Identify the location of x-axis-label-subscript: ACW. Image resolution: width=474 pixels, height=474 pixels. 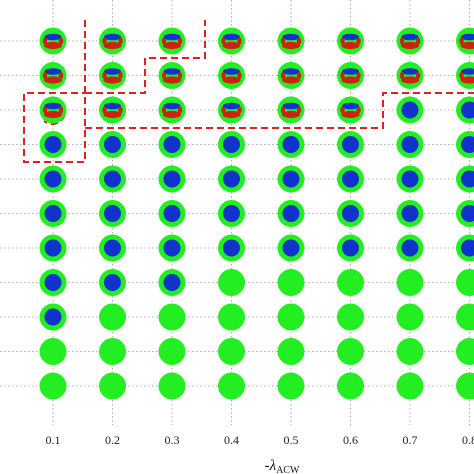
(288, 469).